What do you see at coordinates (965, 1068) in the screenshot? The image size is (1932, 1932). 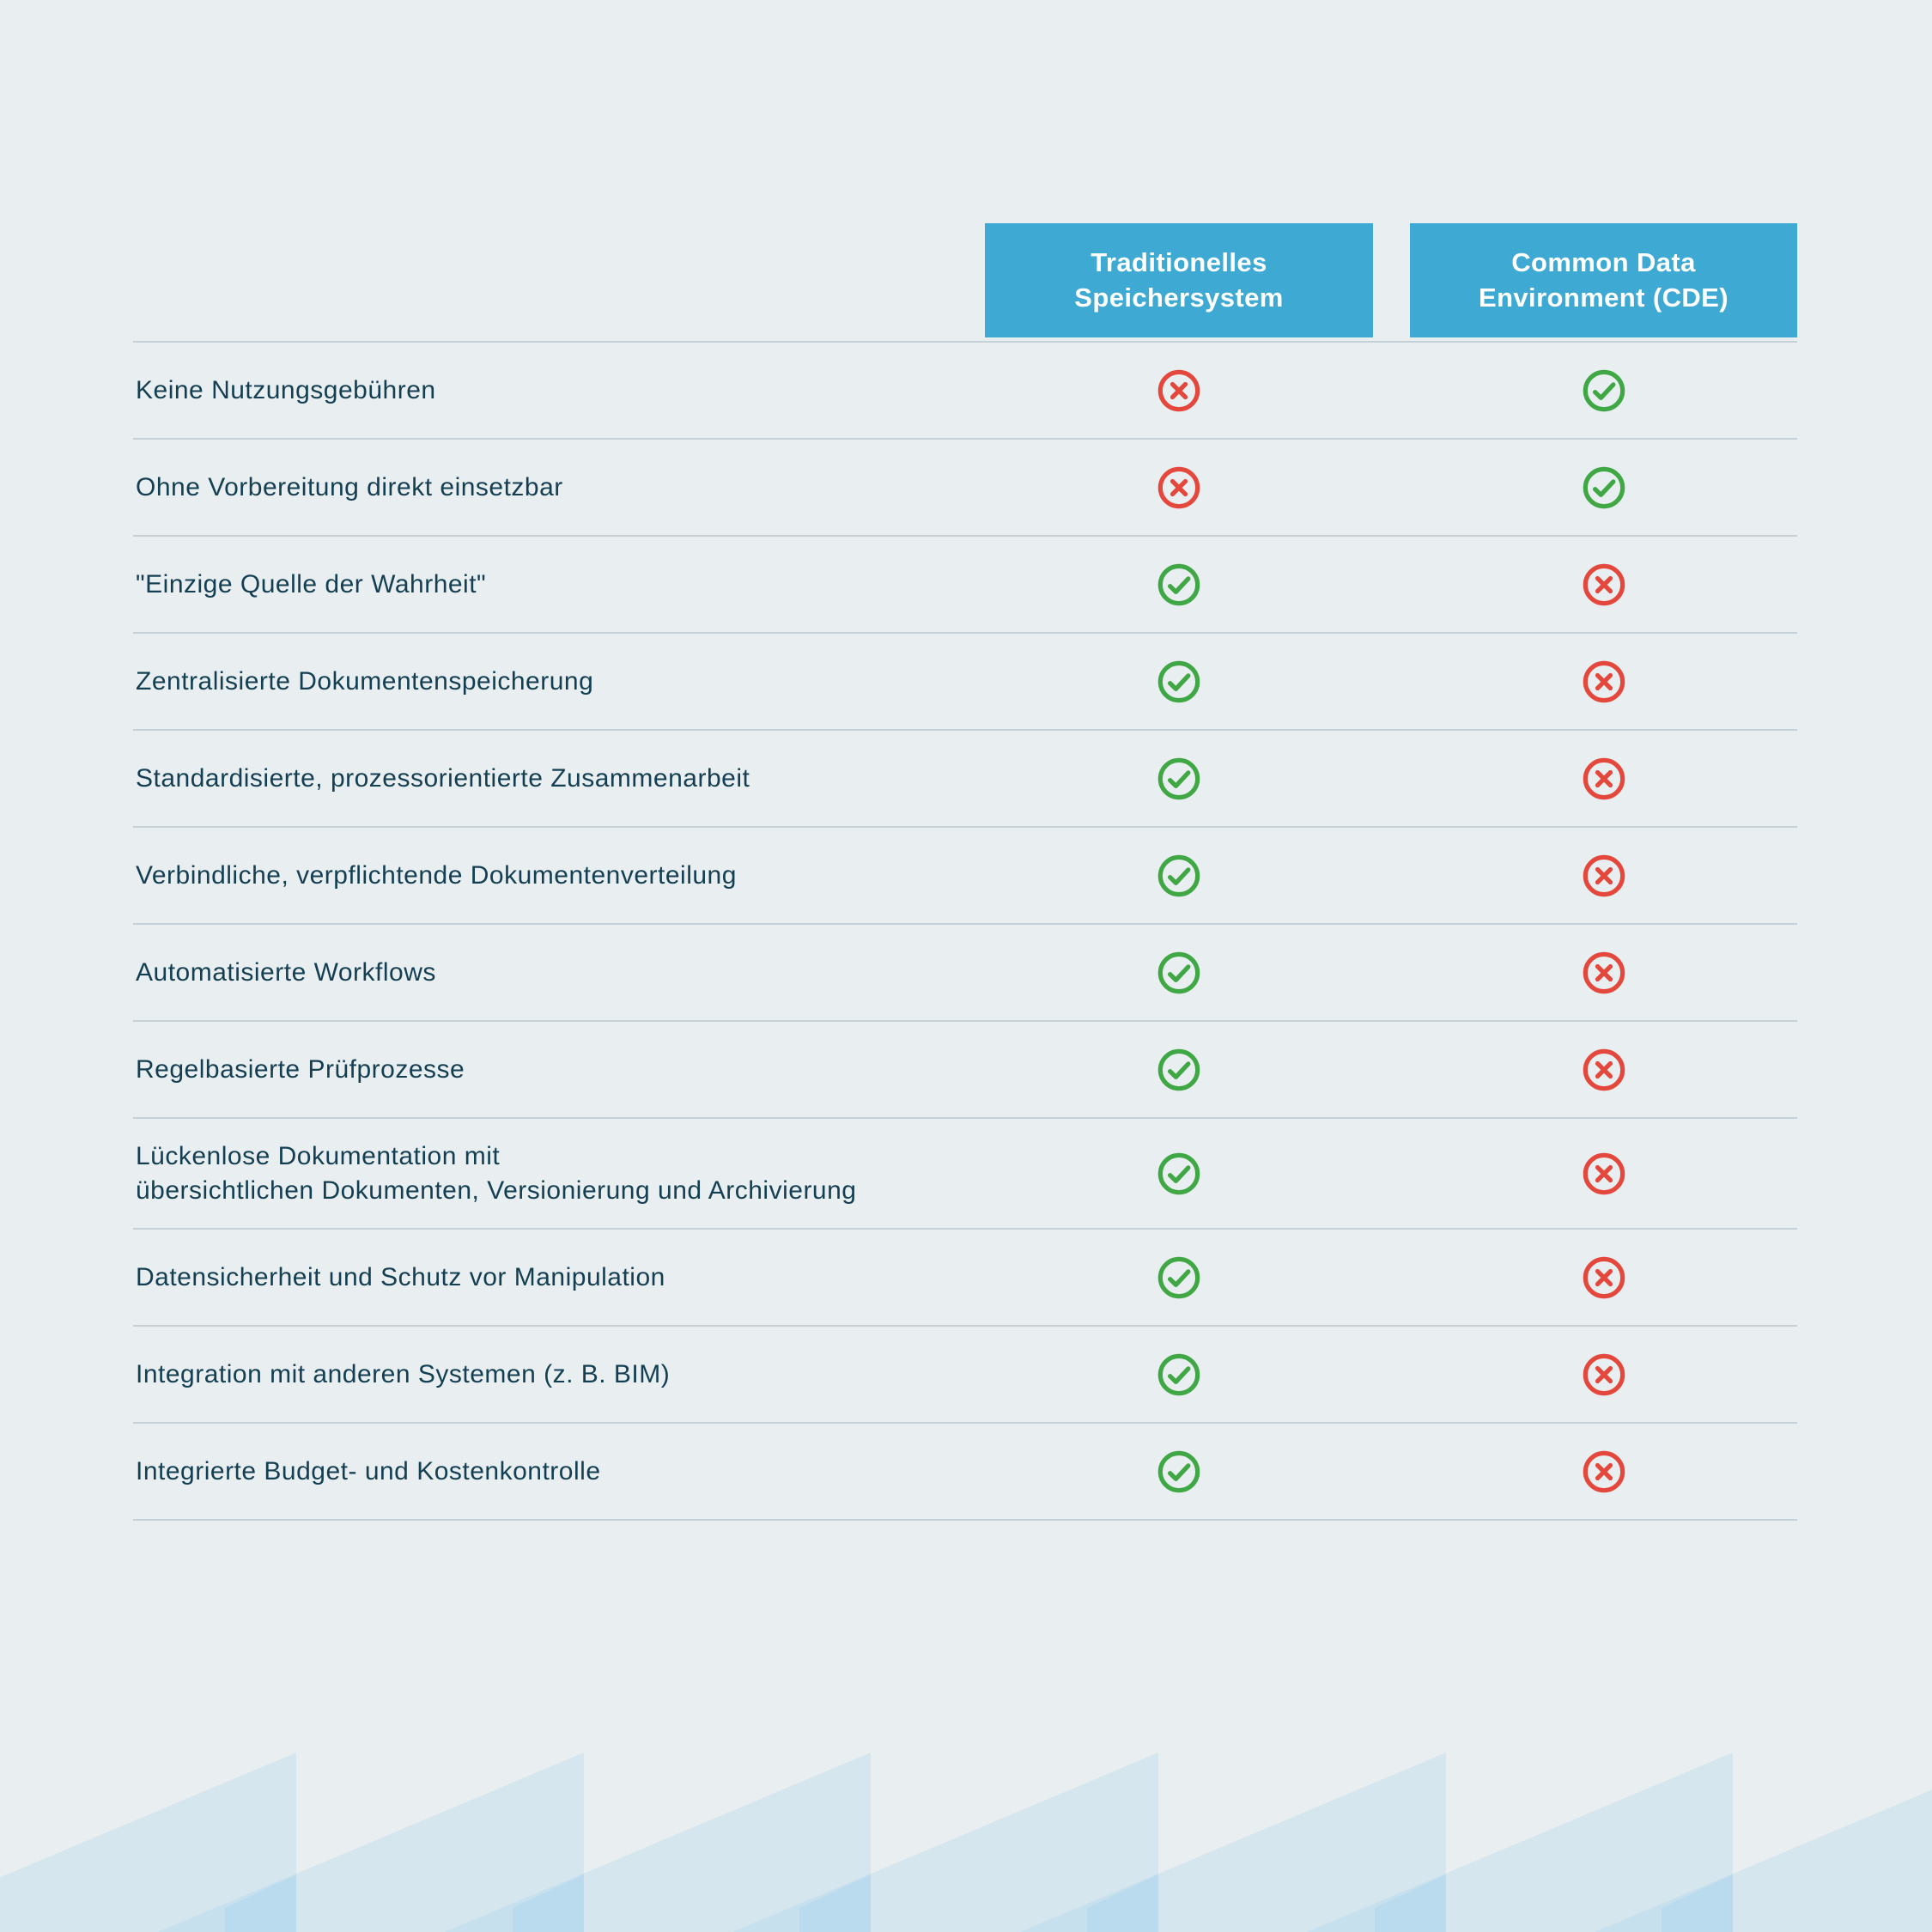 I see `table-row: Regelbasierte Prüfprozesse` at bounding box center [965, 1068].